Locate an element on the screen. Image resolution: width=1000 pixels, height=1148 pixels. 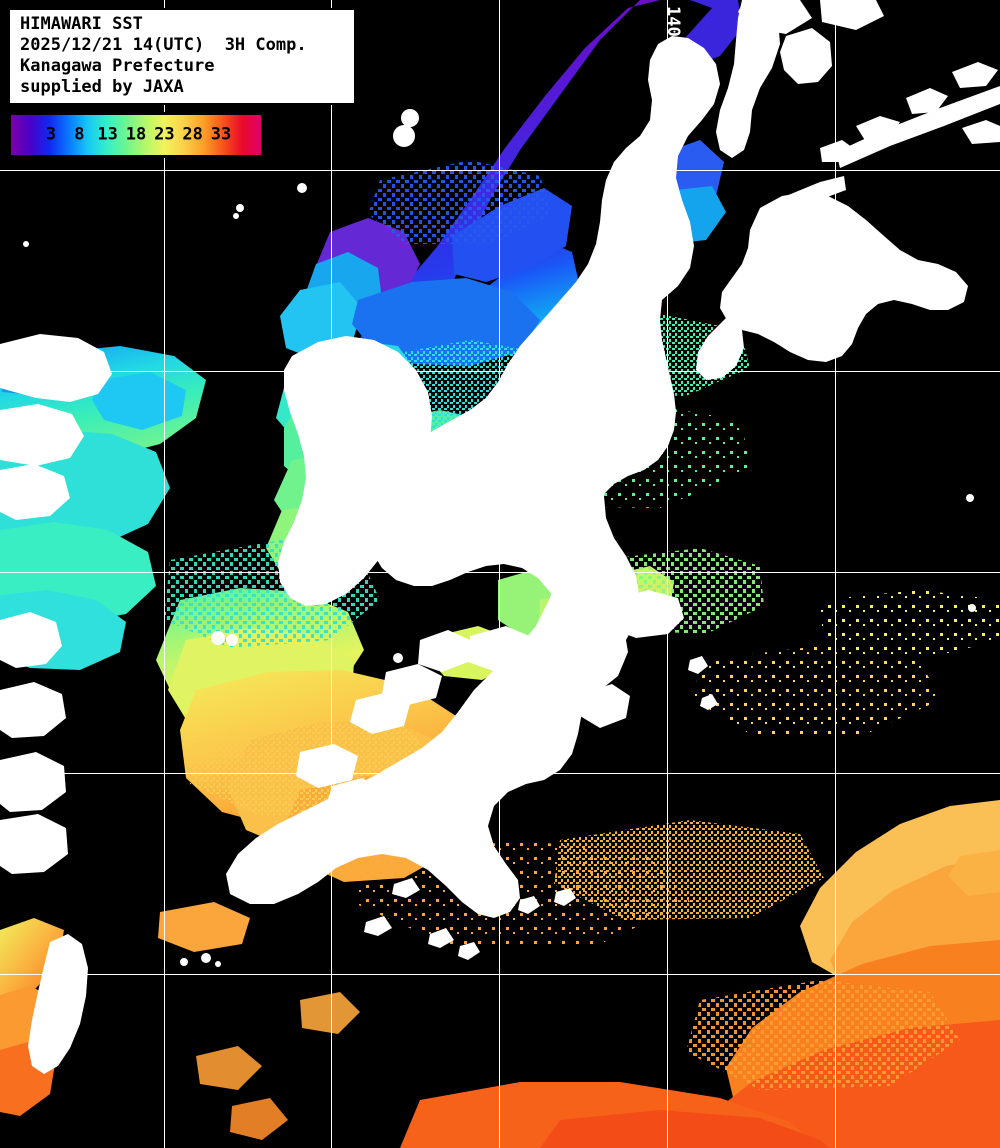
longitude-label-140e: 140E is located at coordinates (673, 26).